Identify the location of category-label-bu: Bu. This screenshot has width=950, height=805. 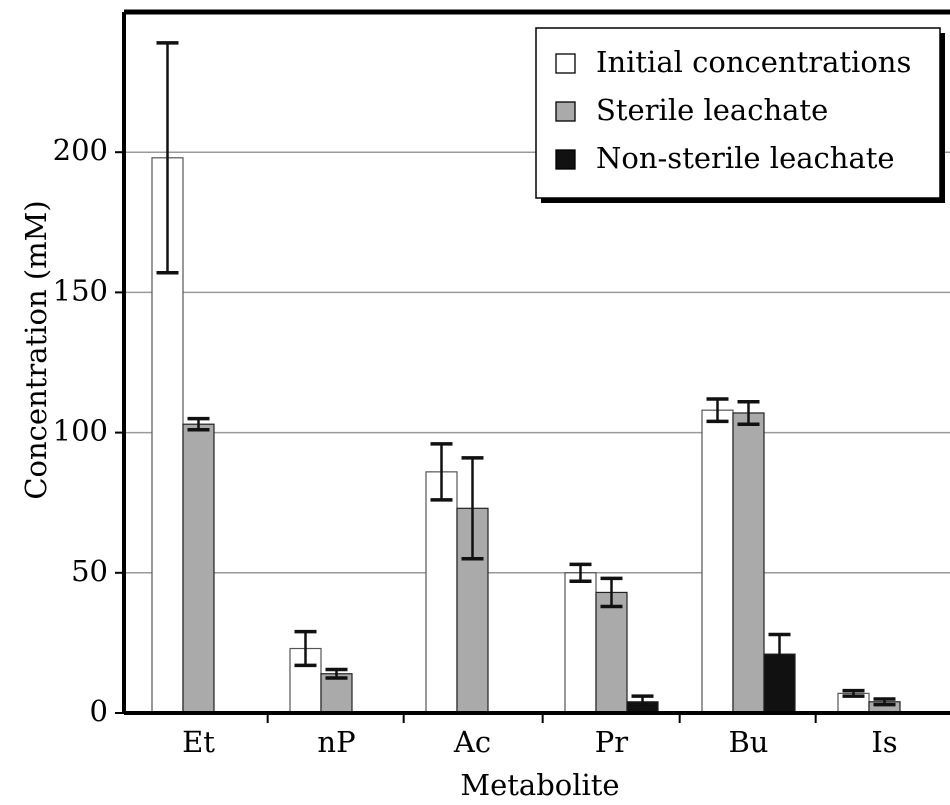
(749, 742).